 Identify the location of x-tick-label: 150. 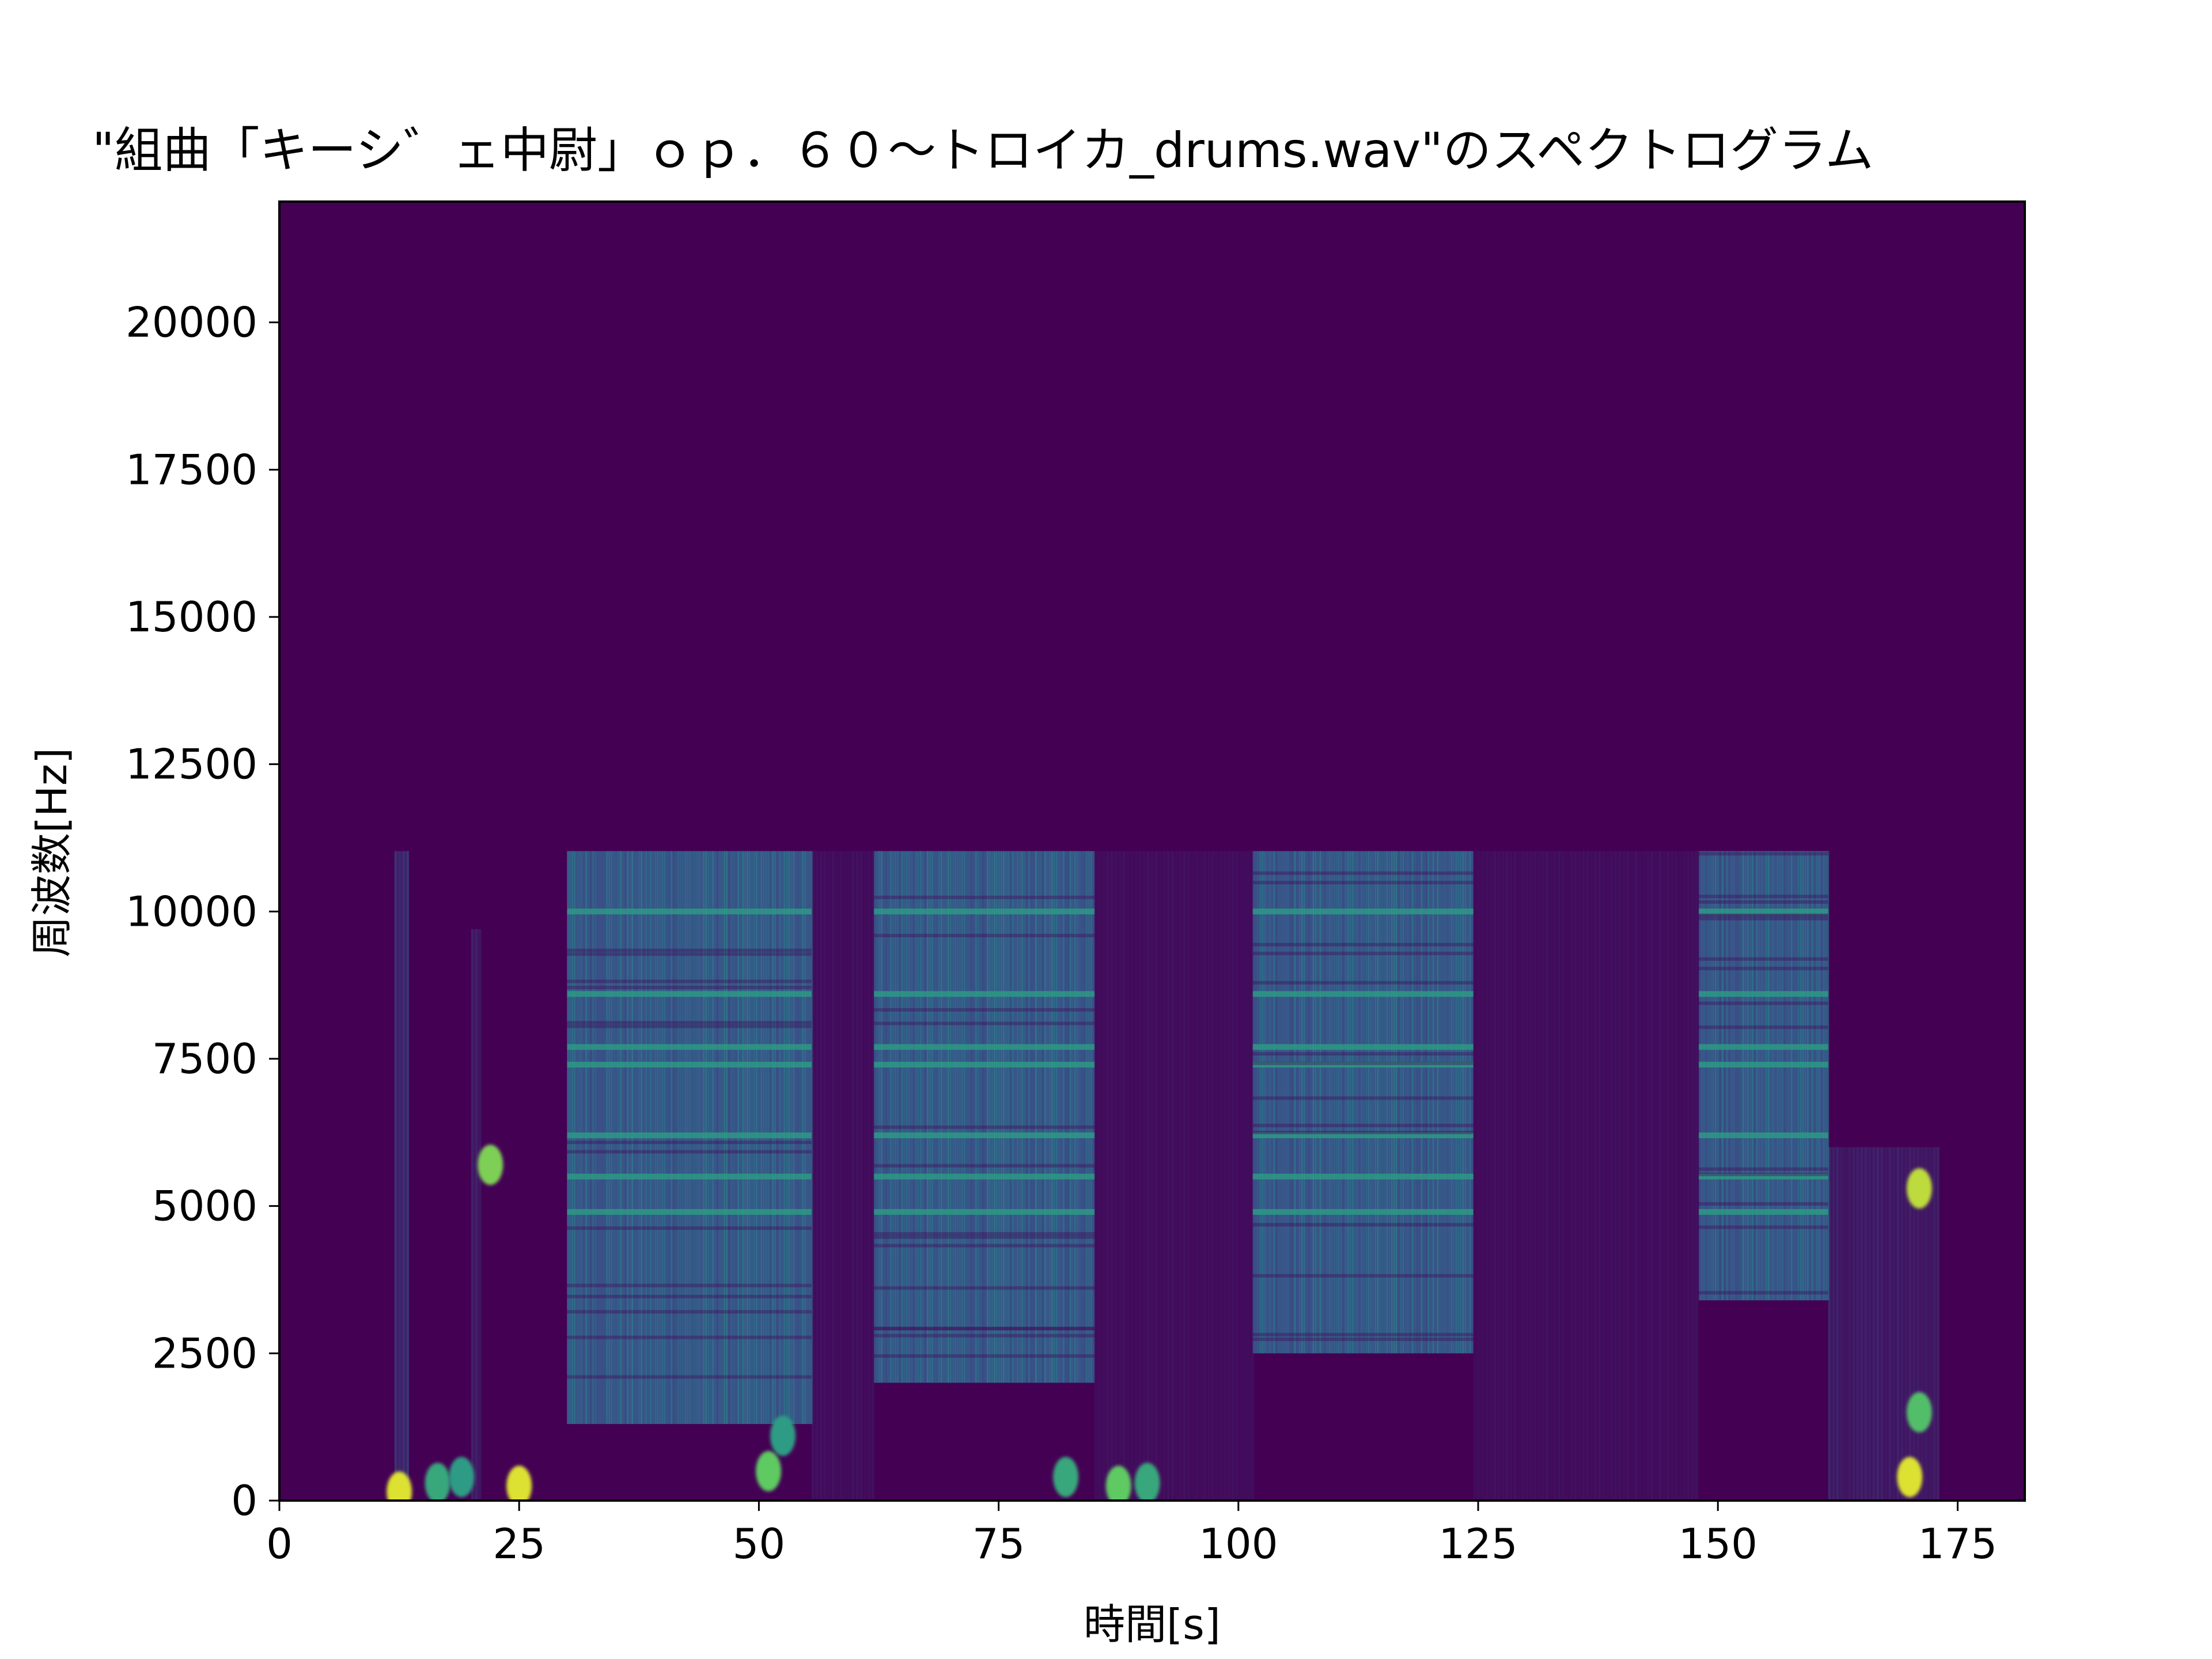
(1718, 1544).